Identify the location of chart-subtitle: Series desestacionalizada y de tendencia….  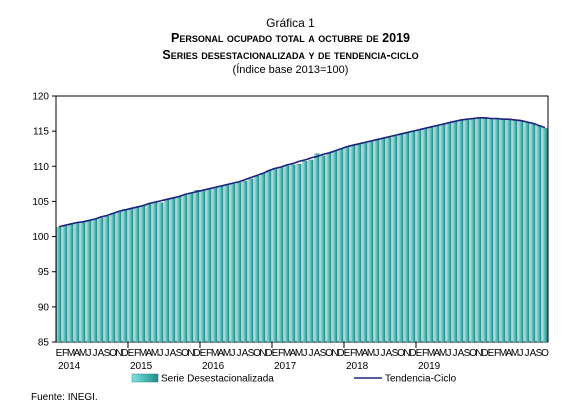
(290, 55).